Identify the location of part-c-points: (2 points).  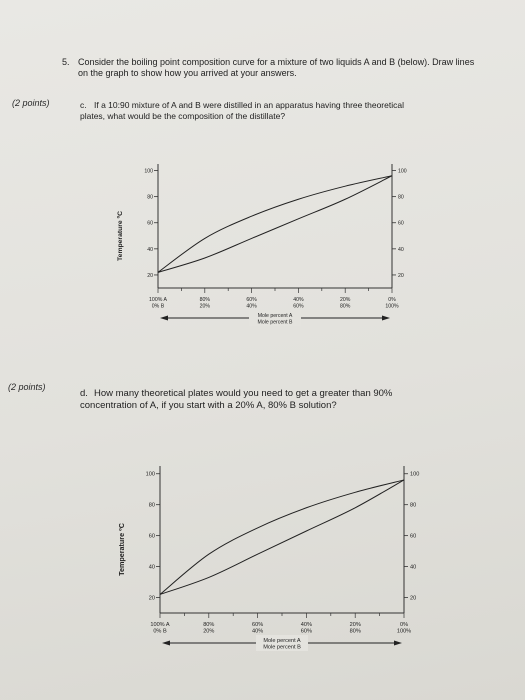
(31, 103).